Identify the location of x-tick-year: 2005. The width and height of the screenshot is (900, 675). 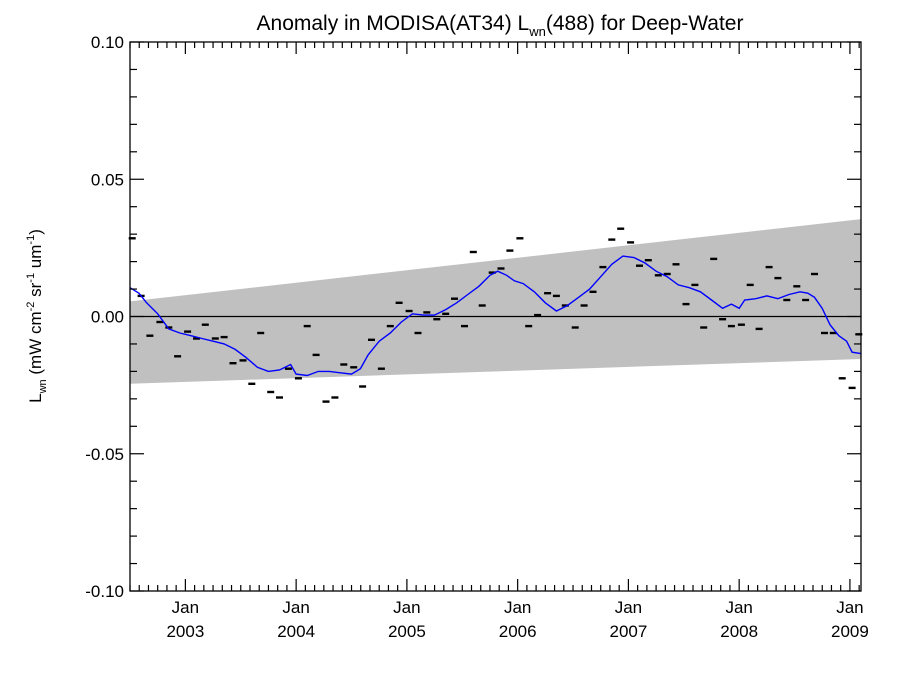
(407, 631).